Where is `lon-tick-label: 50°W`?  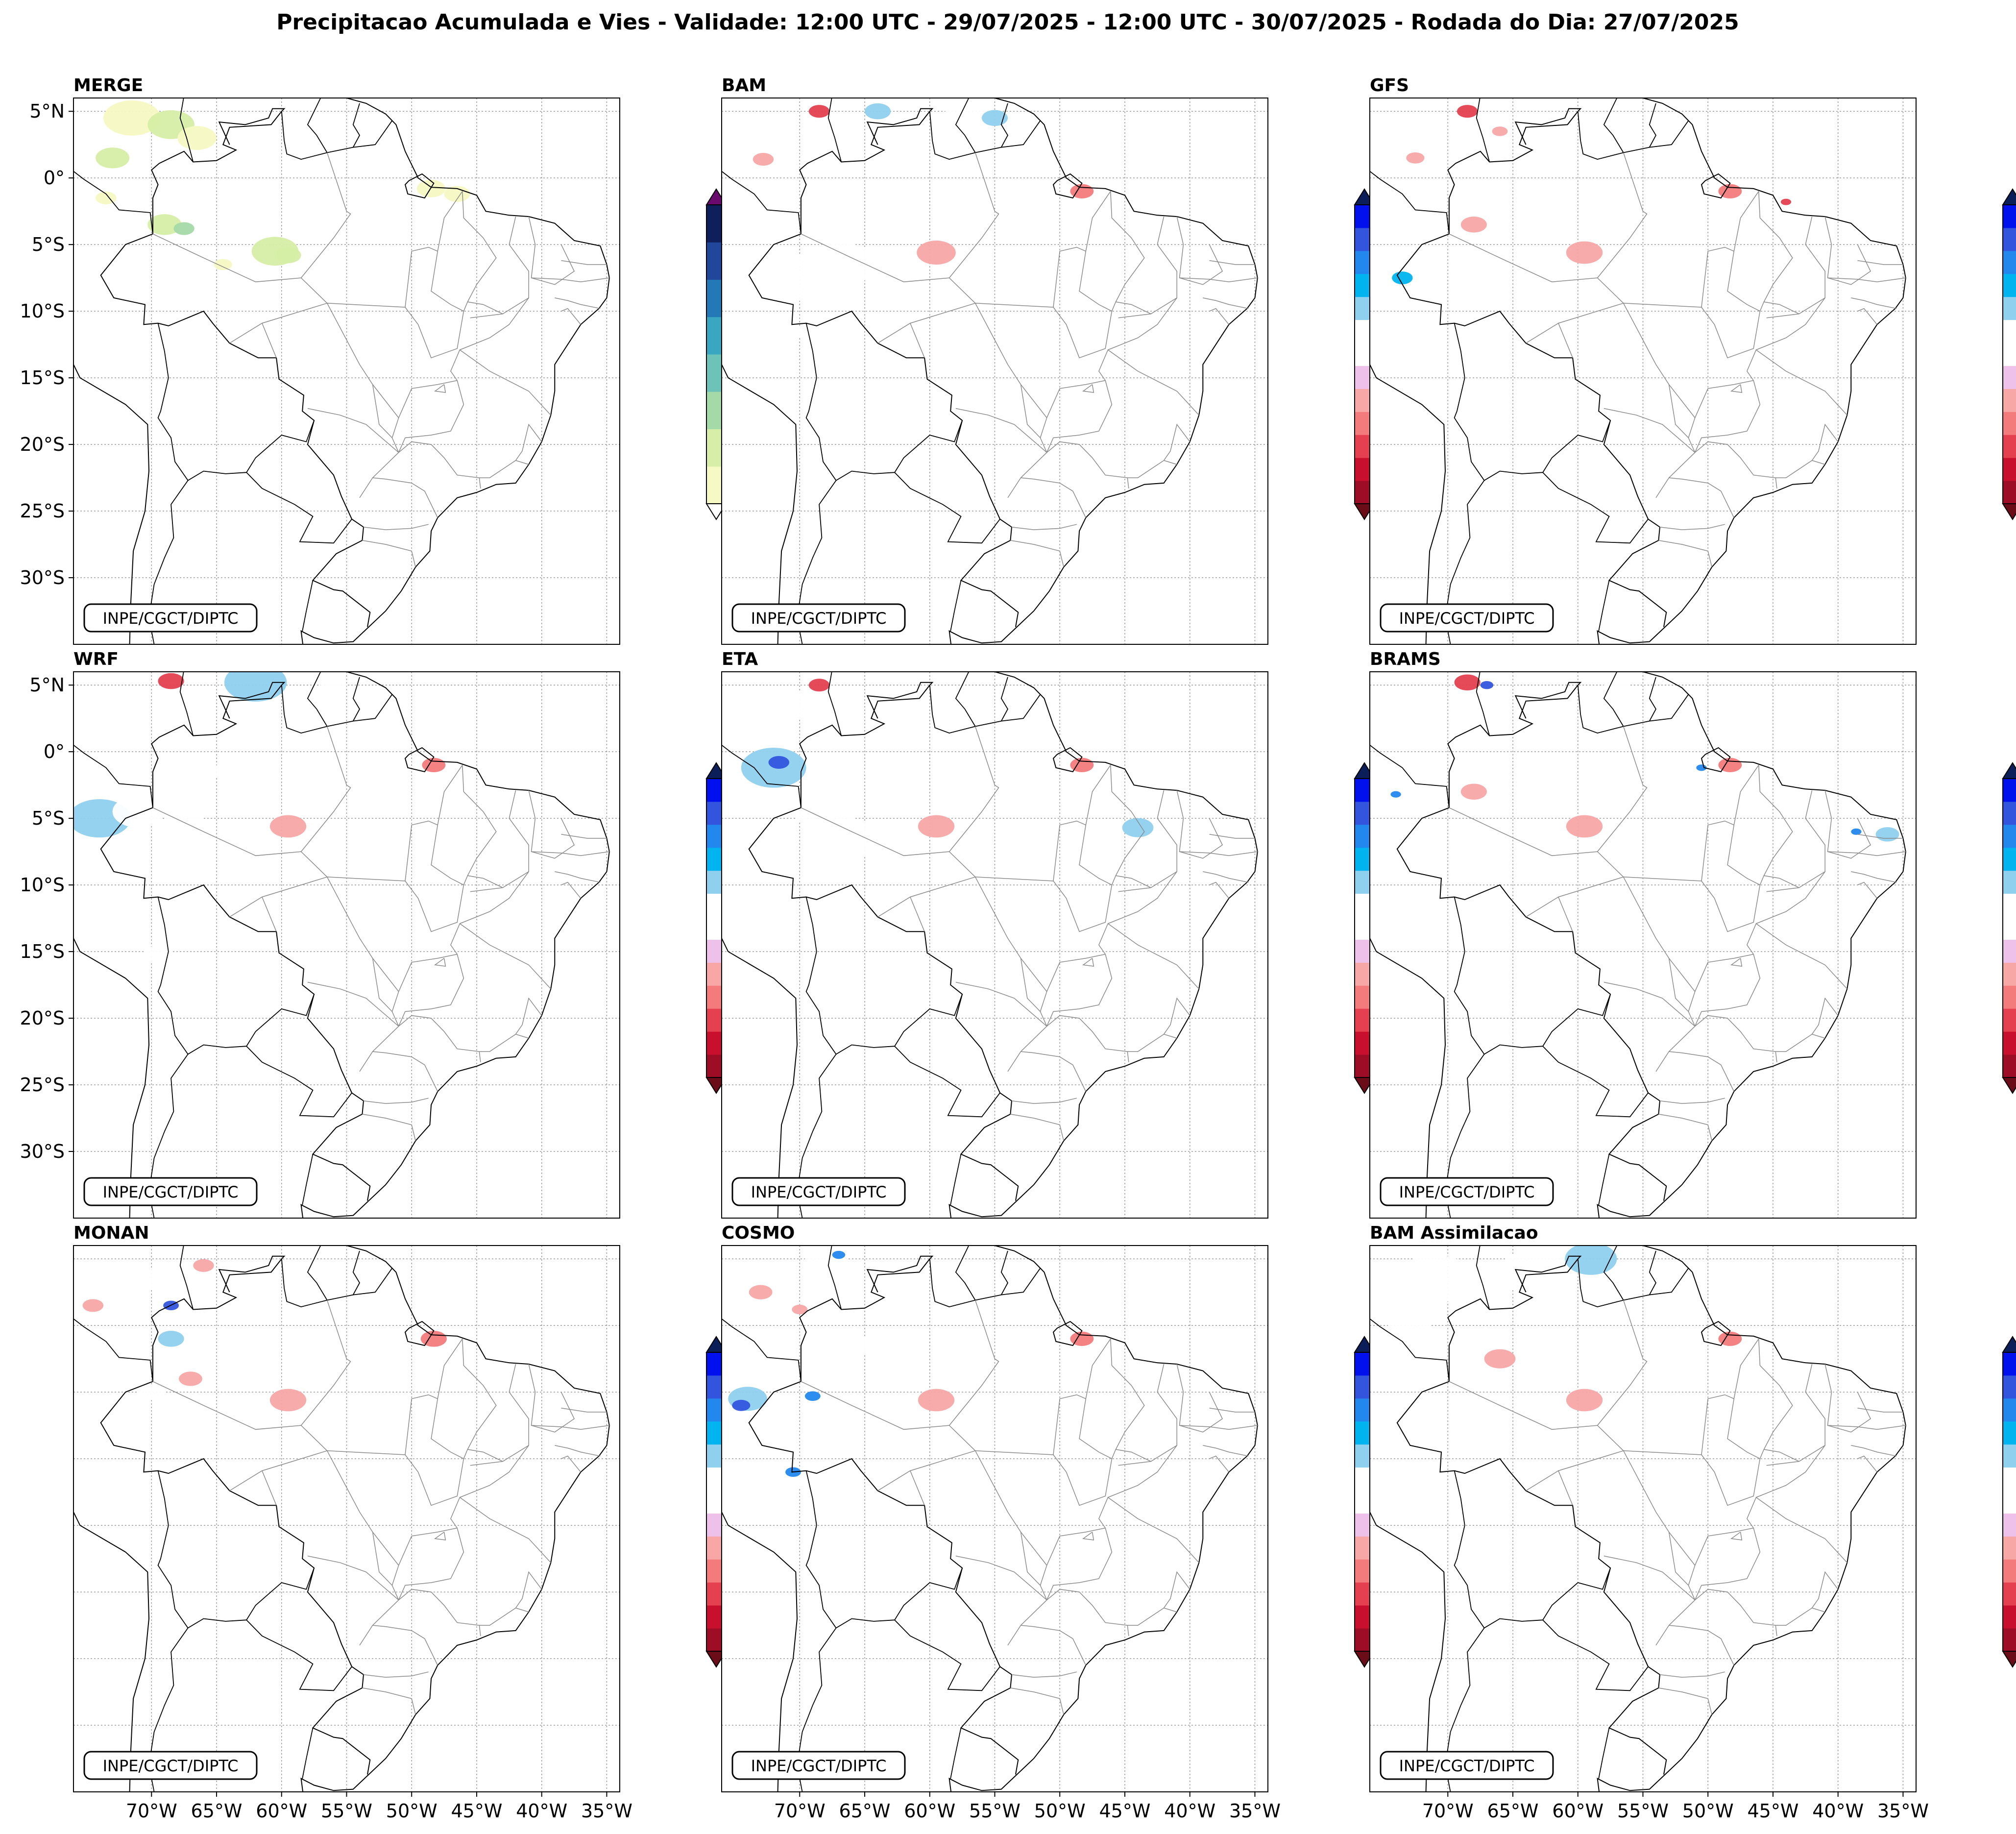 lon-tick-label: 50°W is located at coordinates (1708, 1811).